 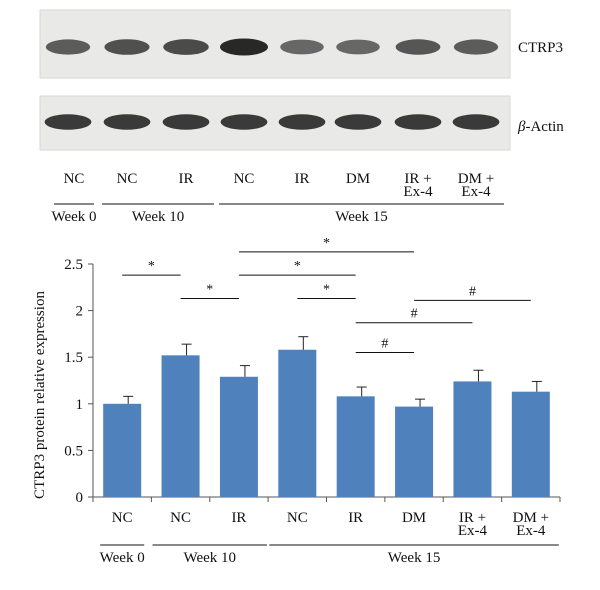 What do you see at coordinates (80, 405) in the screenshot?
I see `y-tick-label: 1` at bounding box center [80, 405].